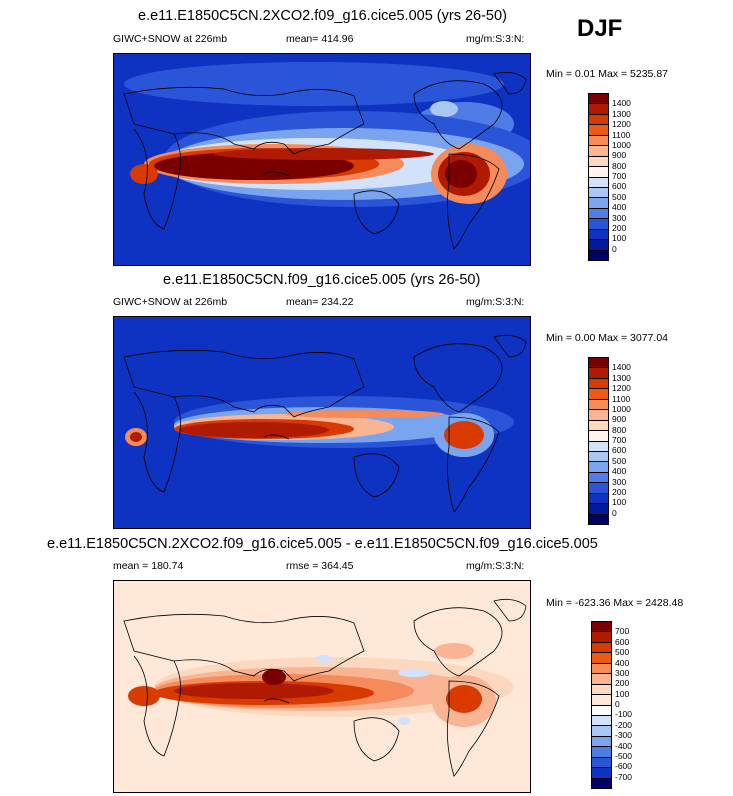 The height and width of the screenshot is (796, 733). What do you see at coordinates (600, 28) in the screenshot?
I see `season-label: DJF` at bounding box center [600, 28].